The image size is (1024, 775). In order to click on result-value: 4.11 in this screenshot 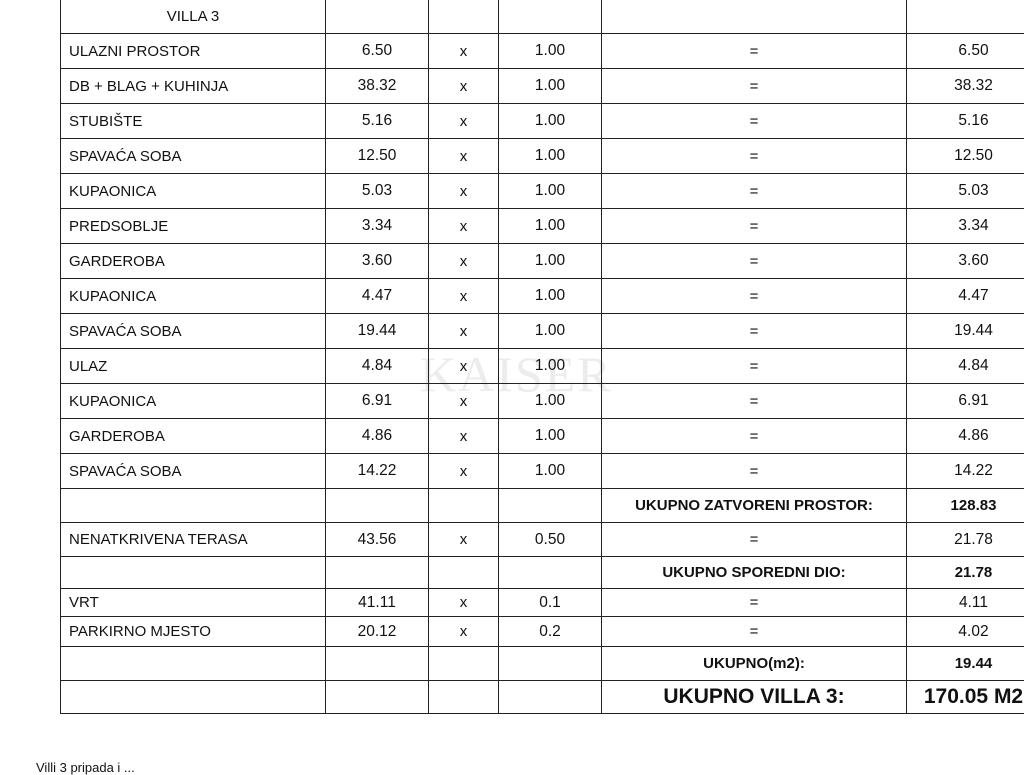, I will do `click(965, 603)`.